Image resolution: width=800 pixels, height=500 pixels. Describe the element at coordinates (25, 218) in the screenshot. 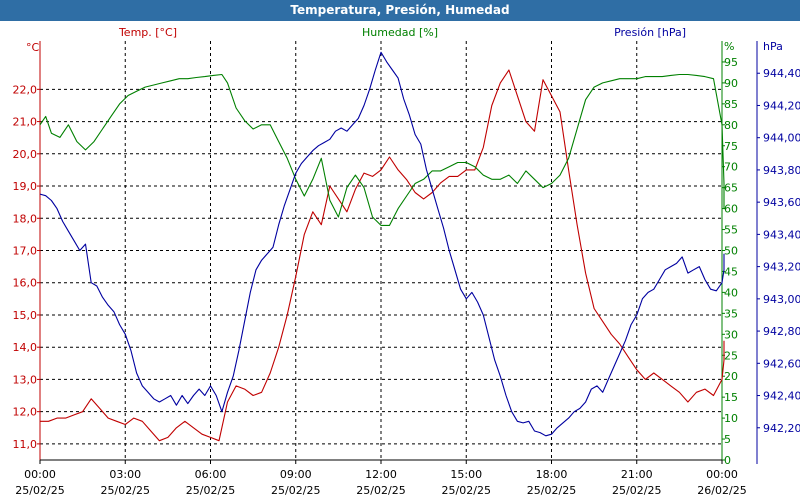

I see `temp-tick-label: 18,0` at that location.